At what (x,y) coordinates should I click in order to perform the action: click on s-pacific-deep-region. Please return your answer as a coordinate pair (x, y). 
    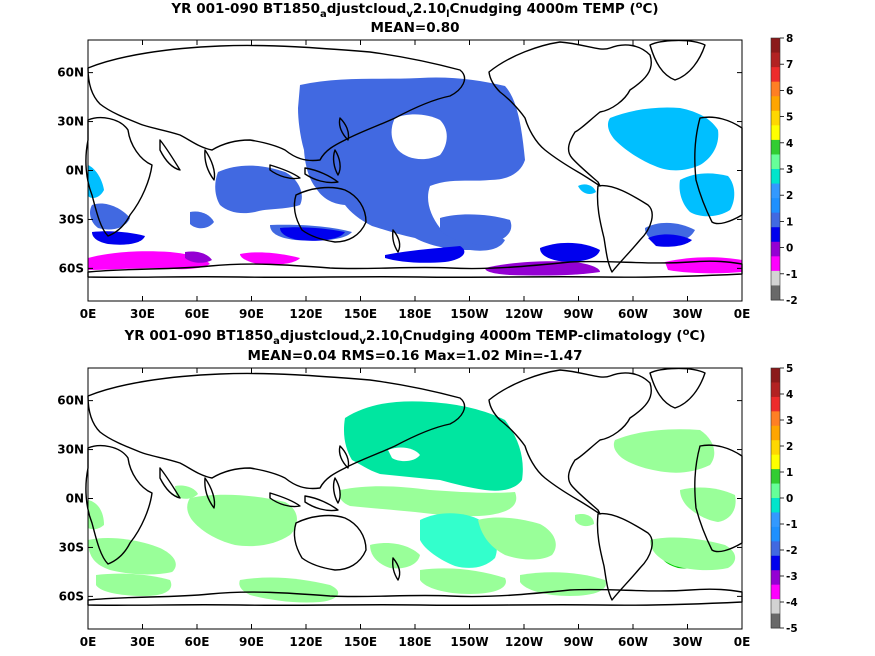
    Looking at the image, I should click on (425, 254).